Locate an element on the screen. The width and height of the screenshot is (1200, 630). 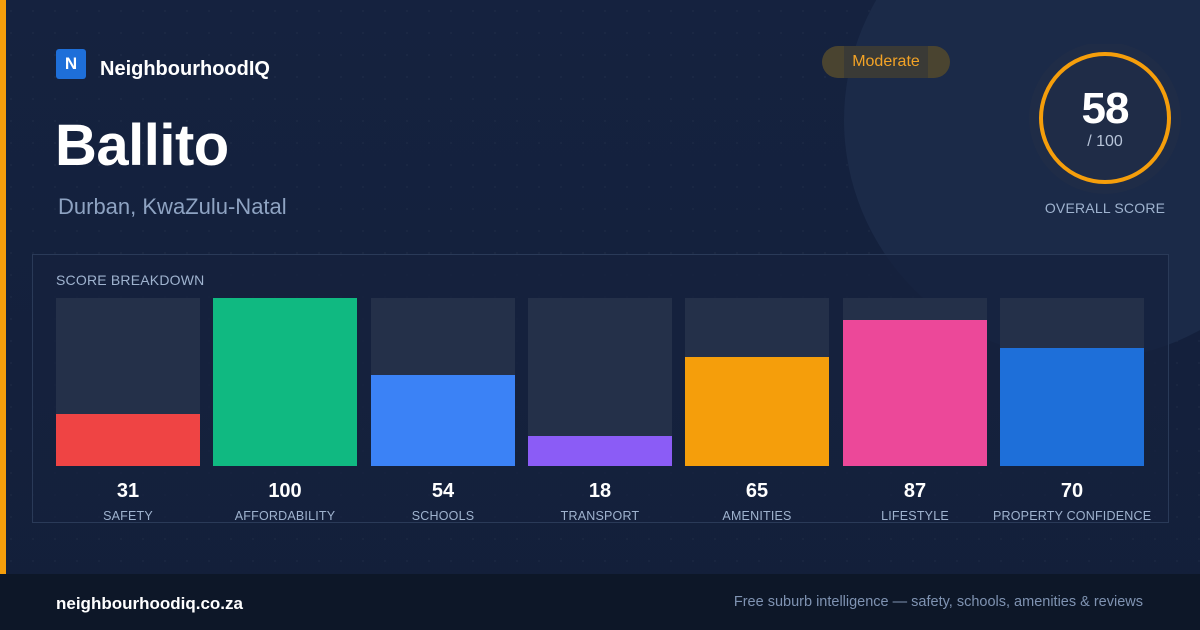
suburb-location: Durban, KwaZulu-Natal is located at coordinates (172, 206).